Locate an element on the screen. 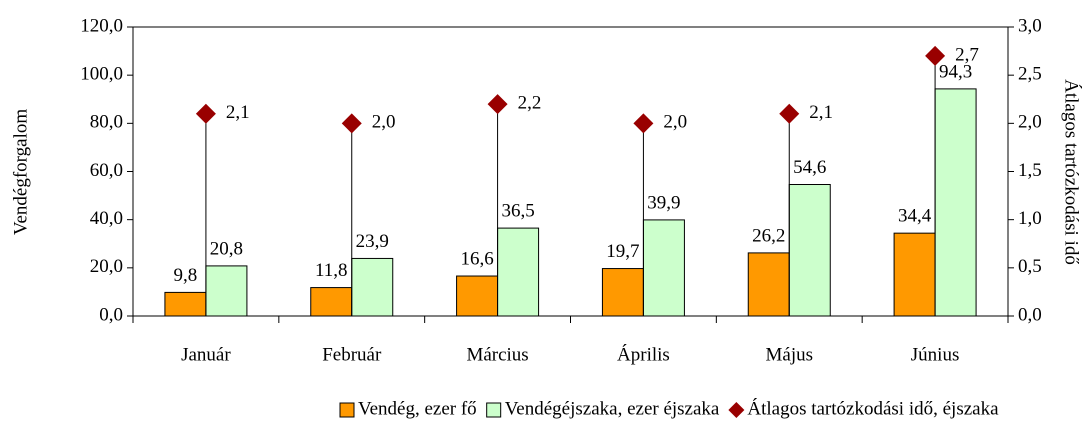  data-label: 26,2 is located at coordinates (768, 235).